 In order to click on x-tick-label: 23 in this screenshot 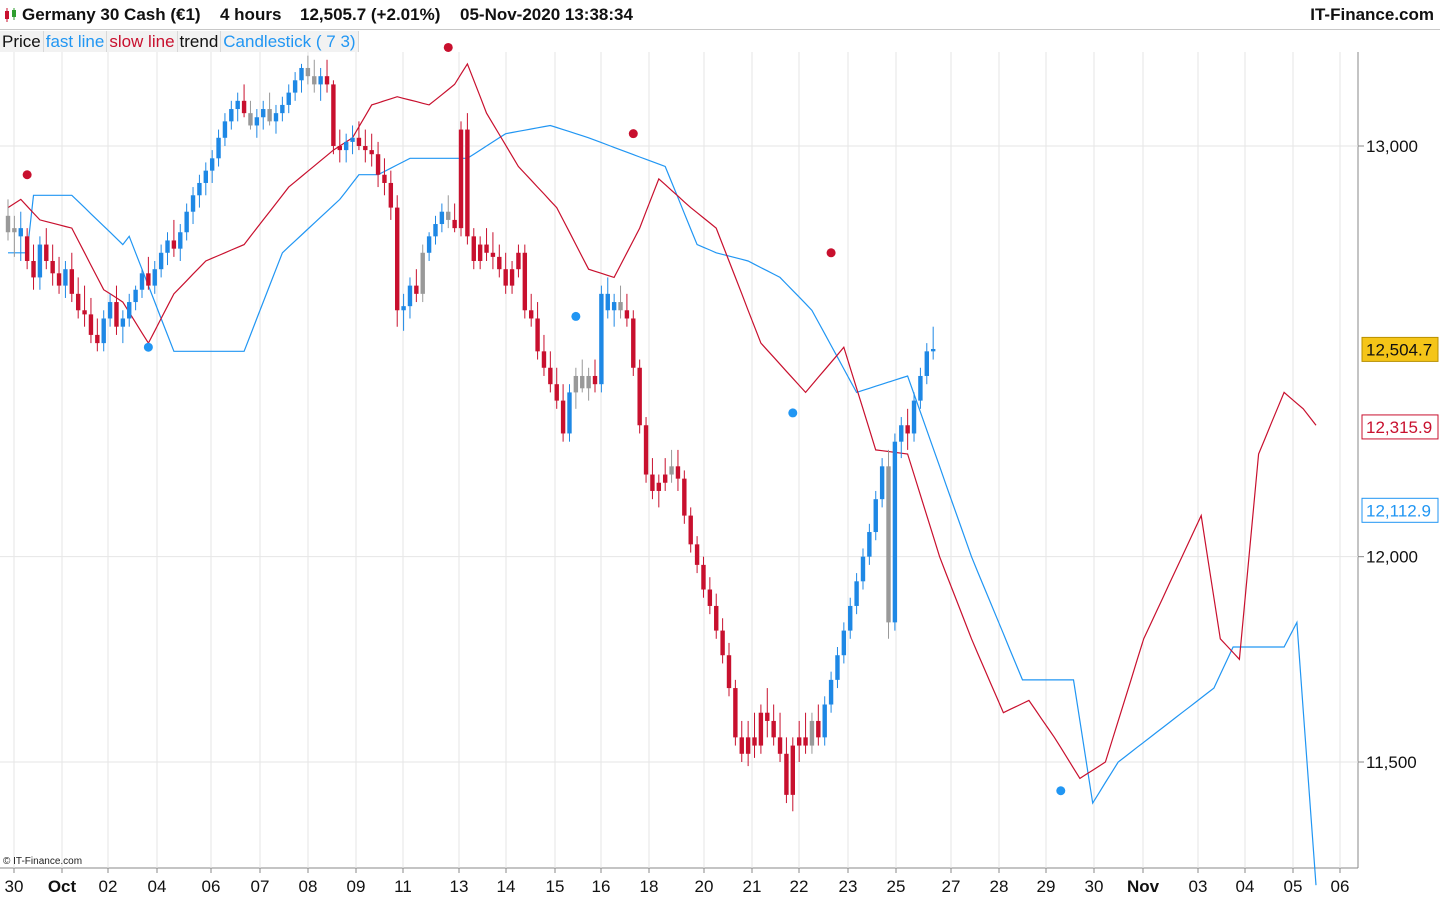, I will do `click(848, 886)`.